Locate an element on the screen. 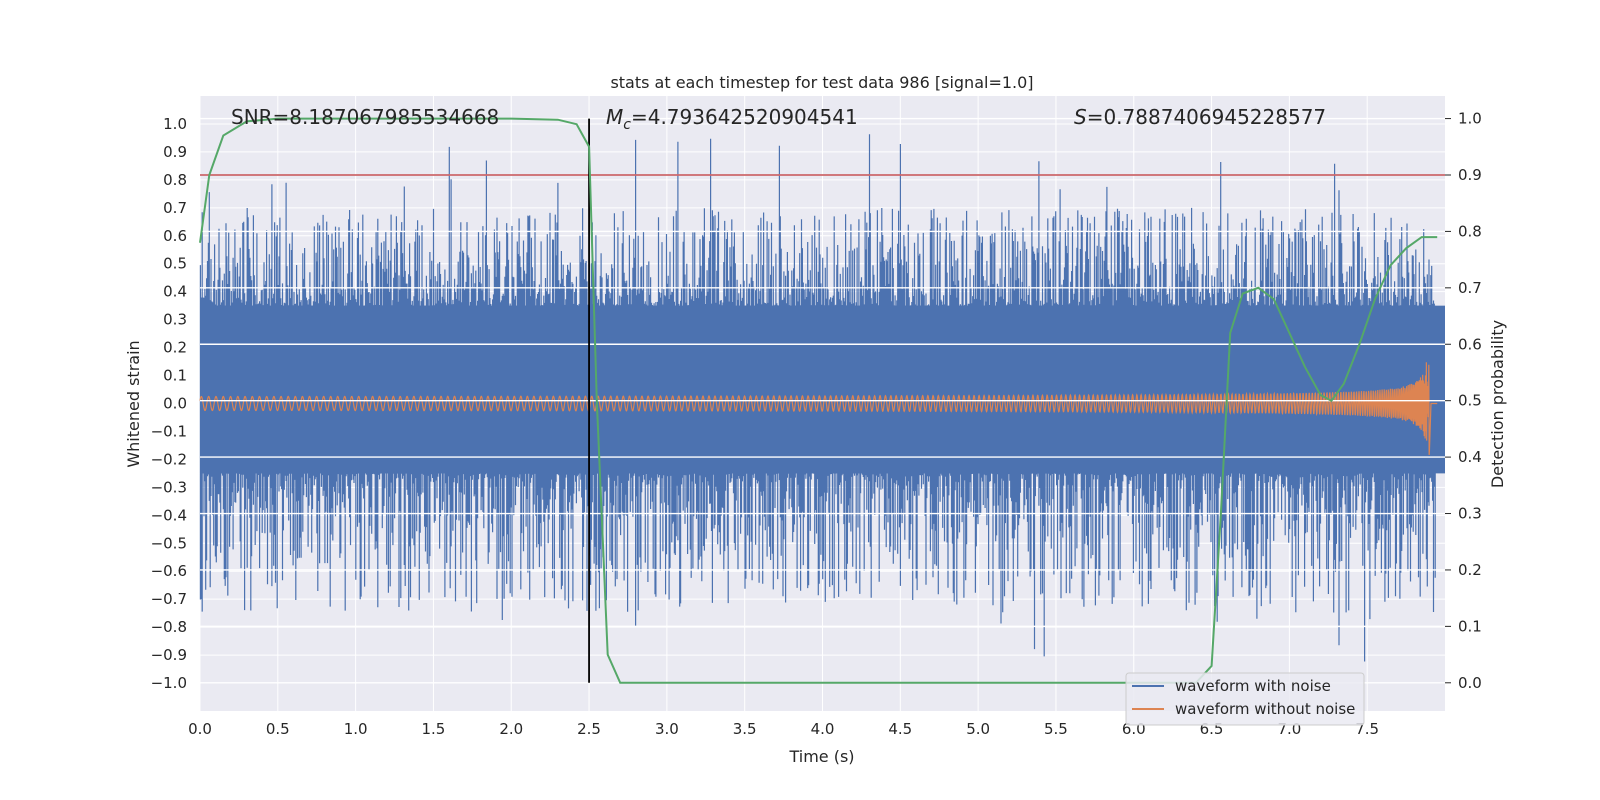 The height and width of the screenshot is (800, 1600). snr-annotation: SNR=8.187067985534668 is located at coordinates (365, 117).